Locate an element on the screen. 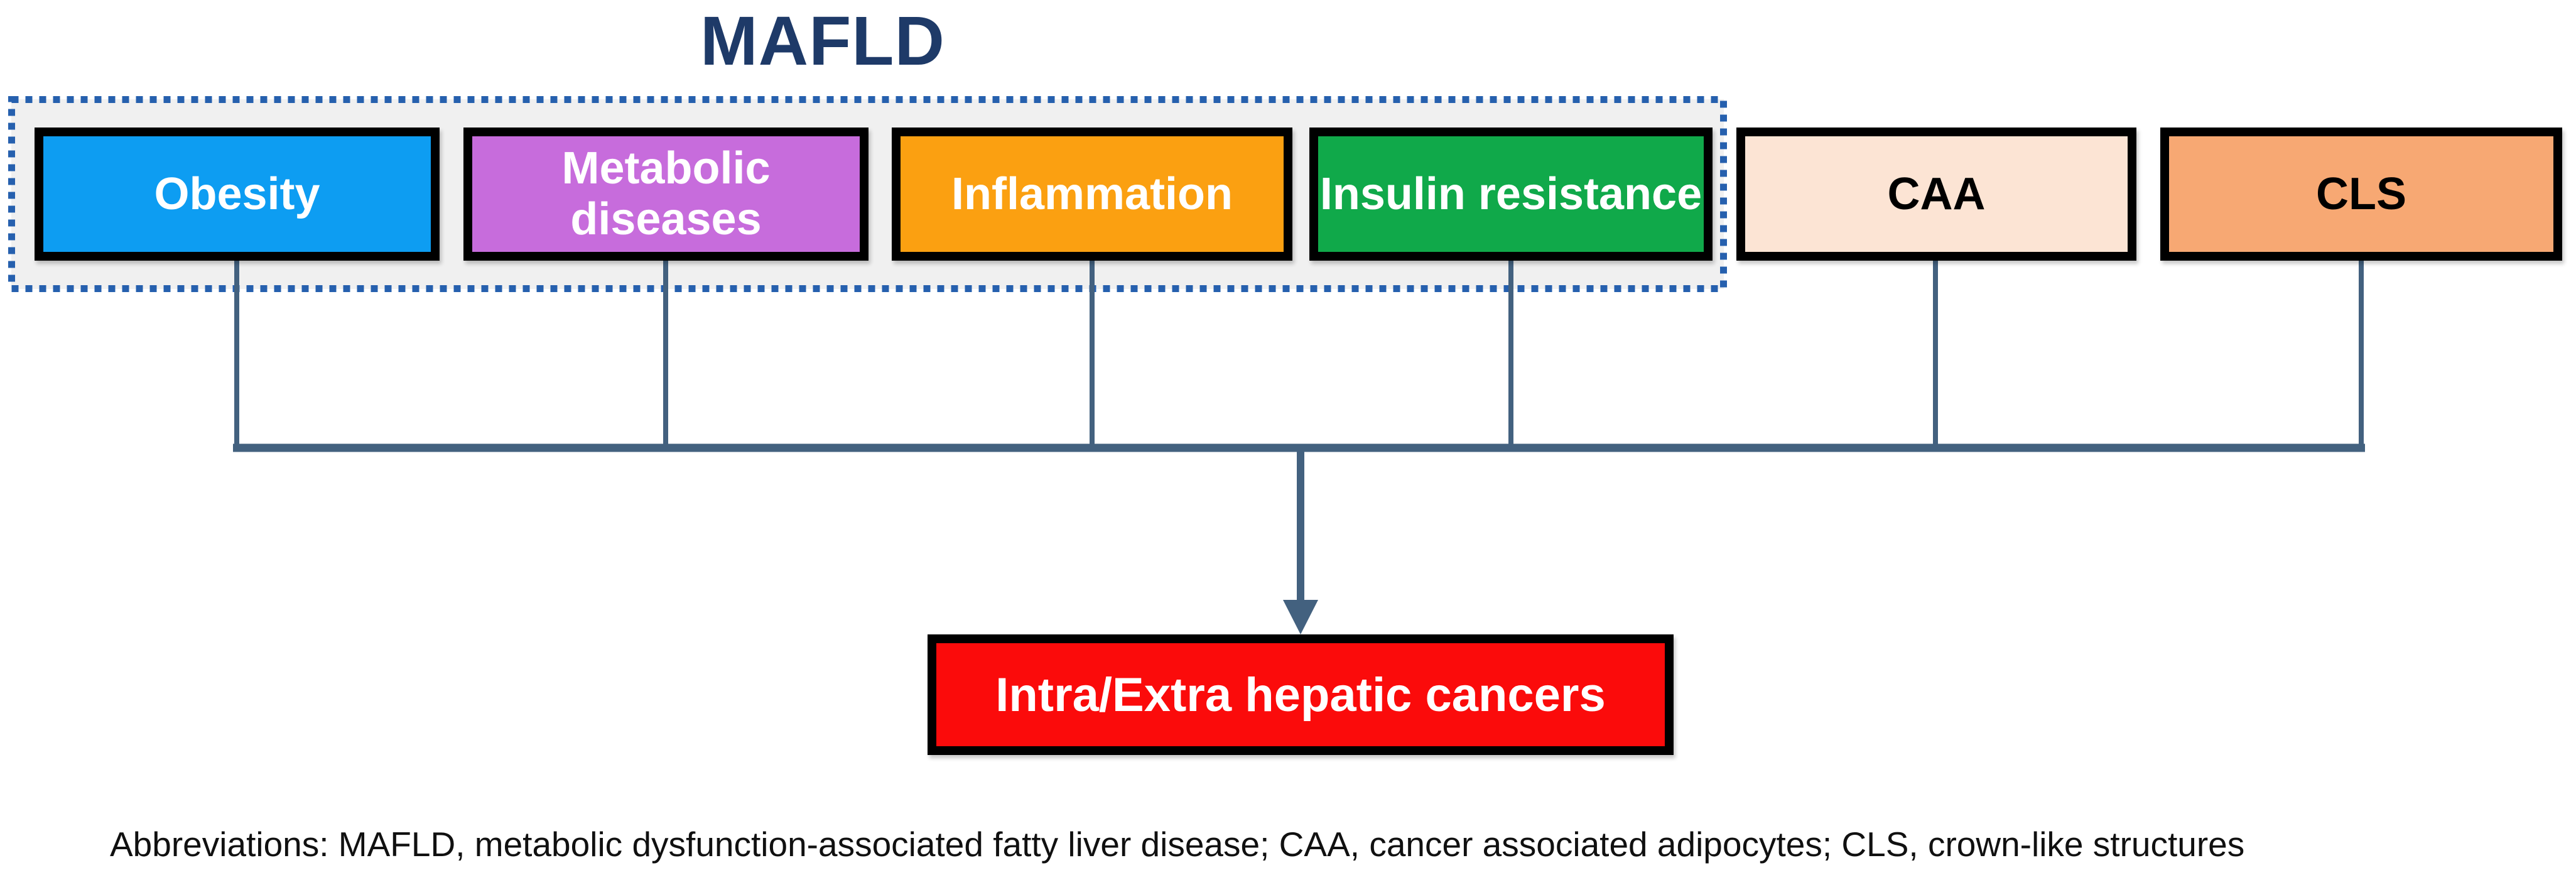 This screenshot has width=2576, height=880. factor-box-caa: CAA is located at coordinates (1936, 194).